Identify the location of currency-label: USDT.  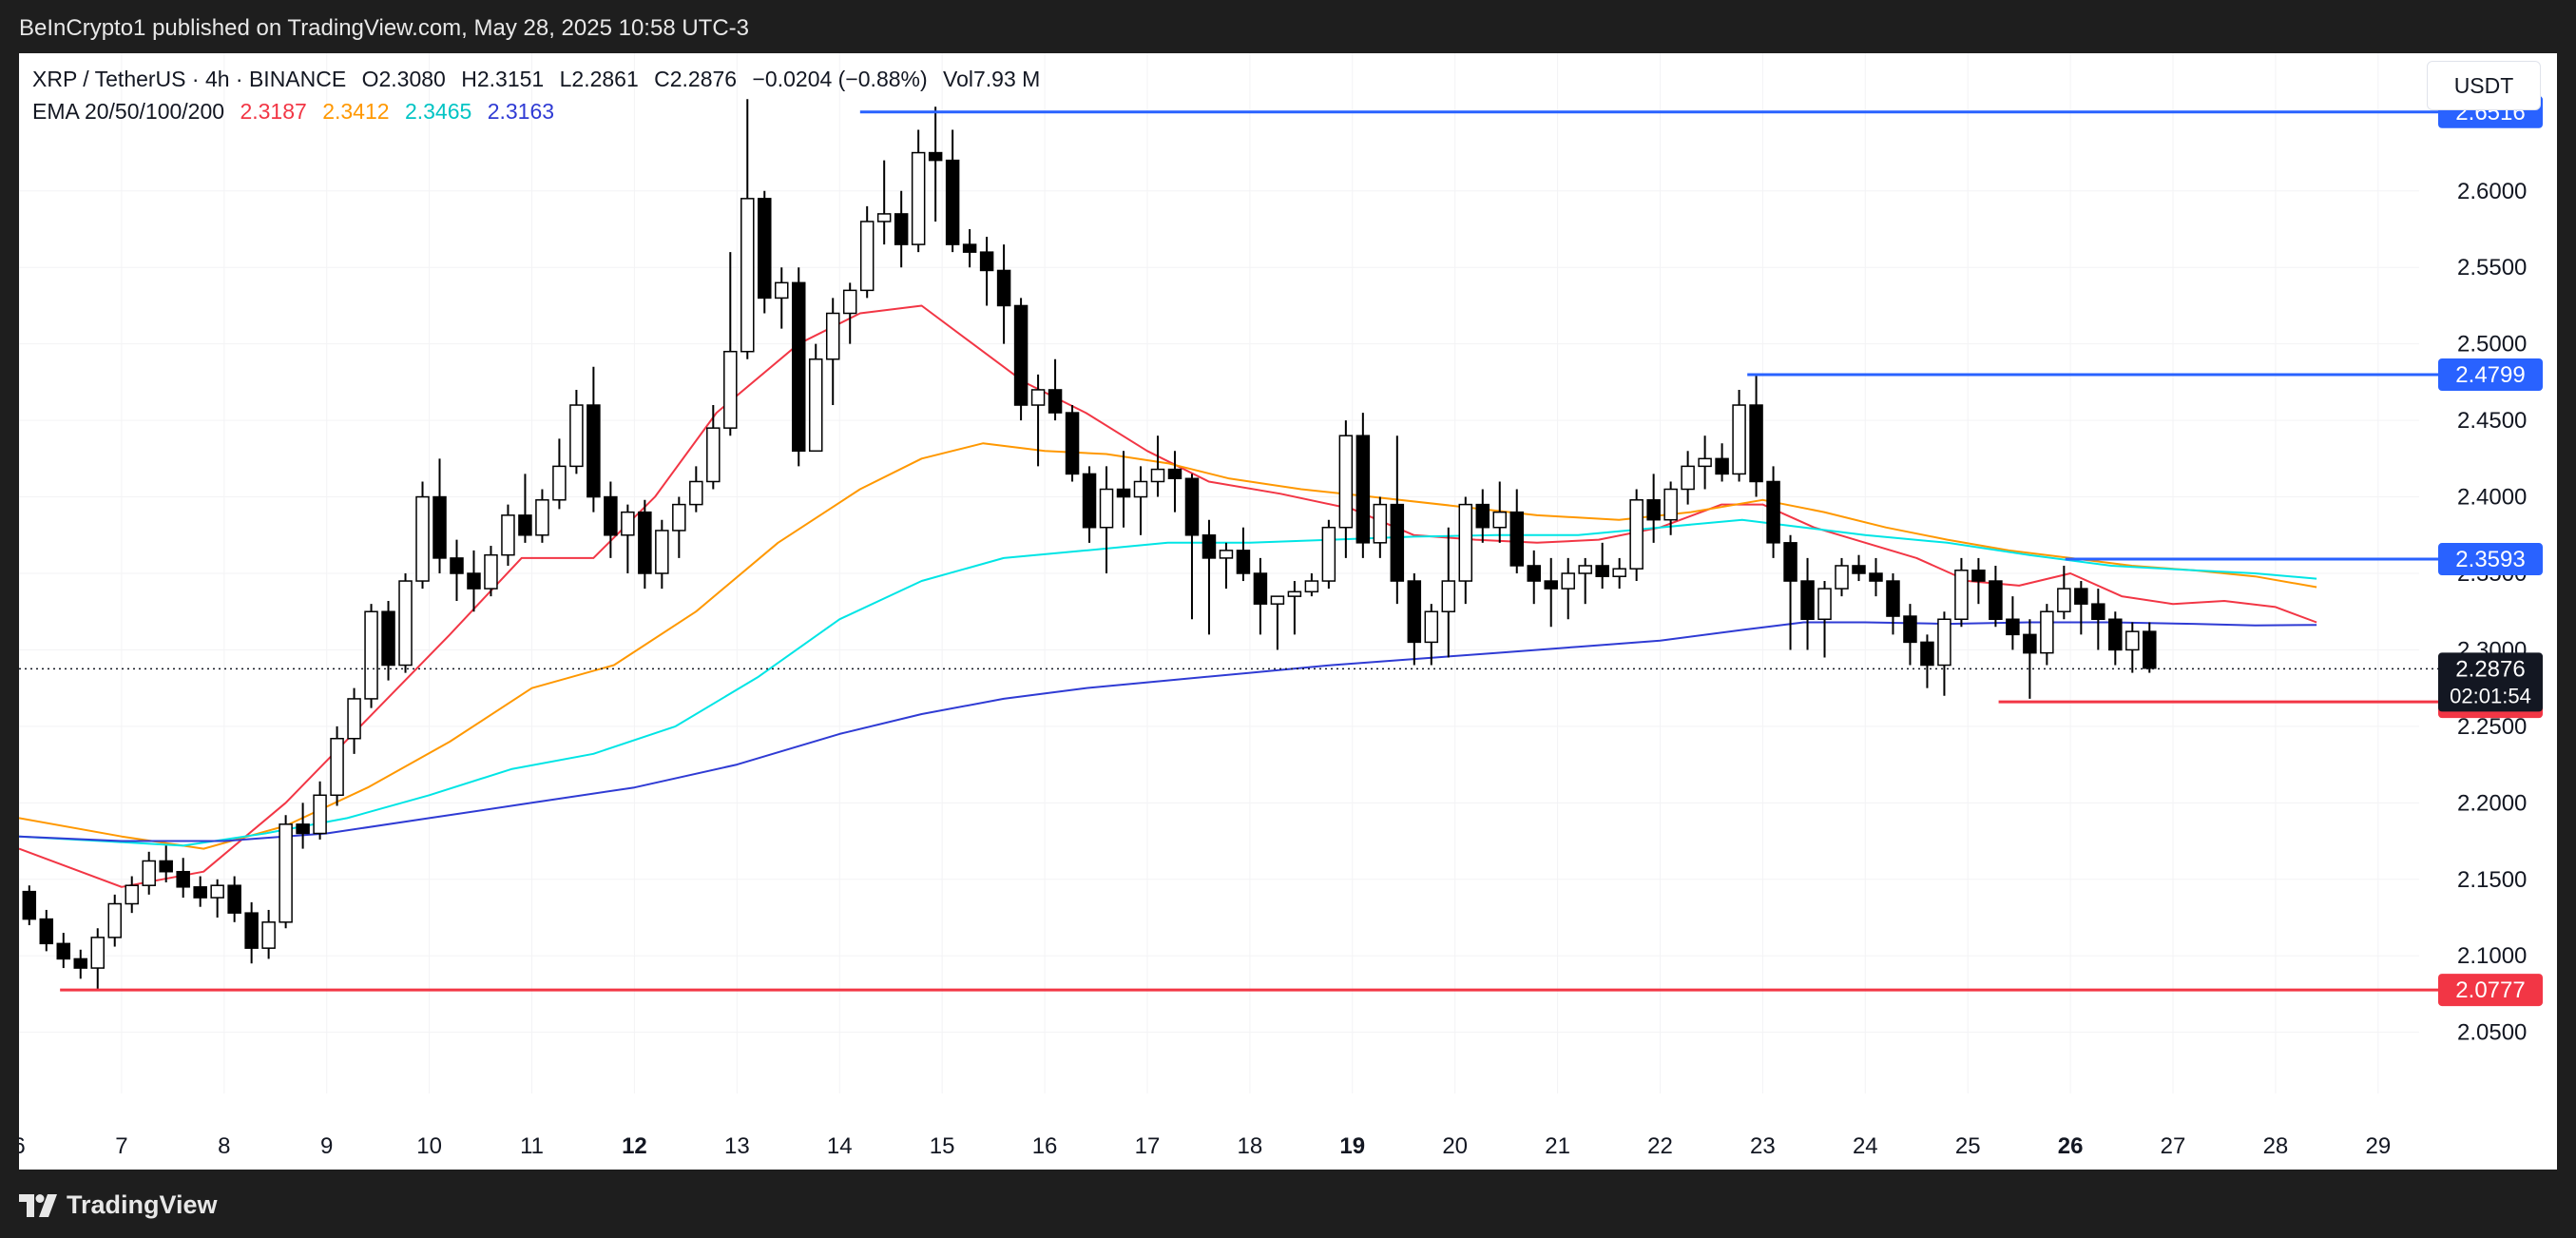
(2484, 85).